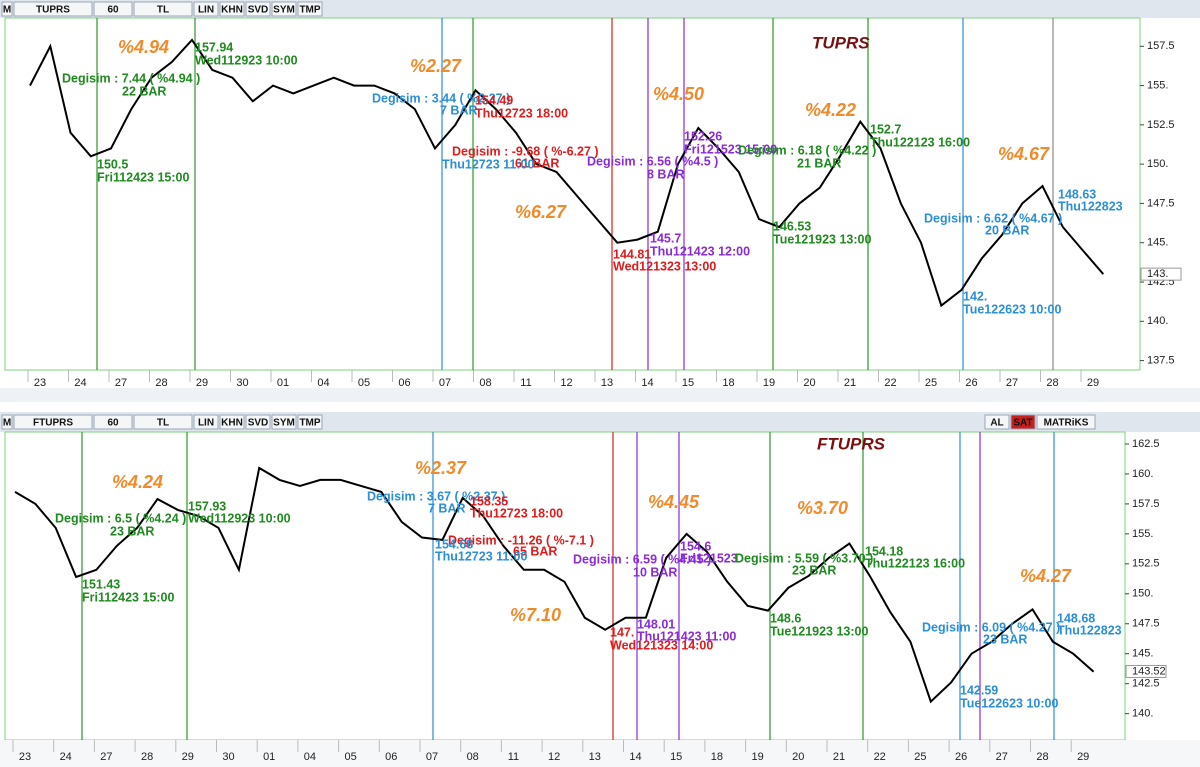  Describe the element at coordinates (1146, 671) in the screenshot. I see `last-price-box` at that location.